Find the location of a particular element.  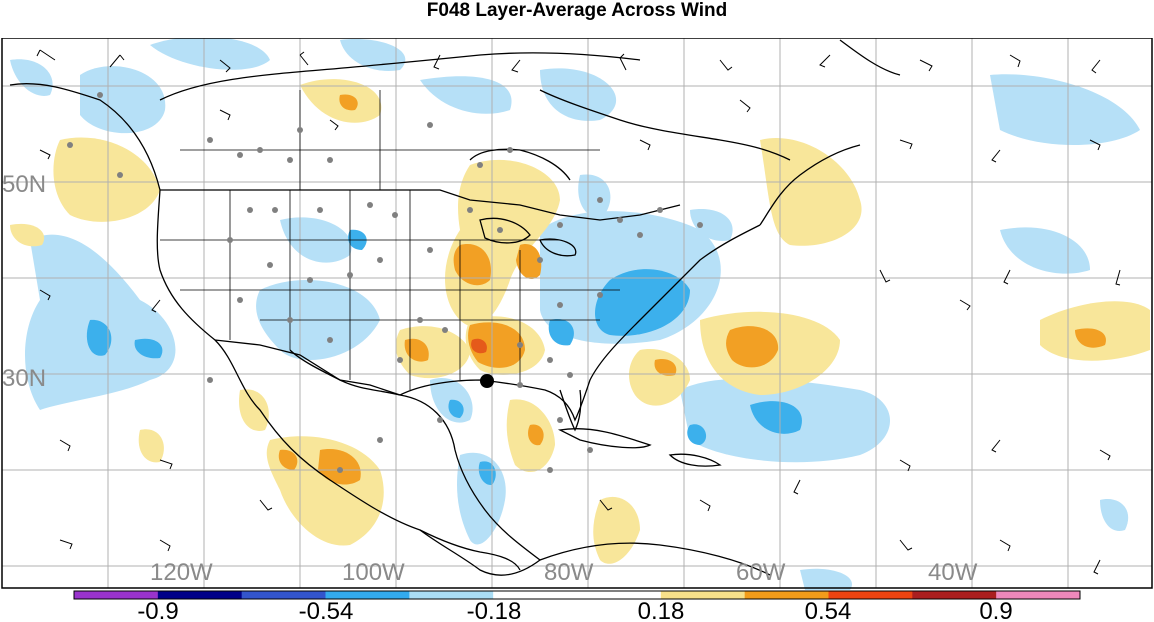

colorbar-label: -0.54 is located at coordinates (326, 610).